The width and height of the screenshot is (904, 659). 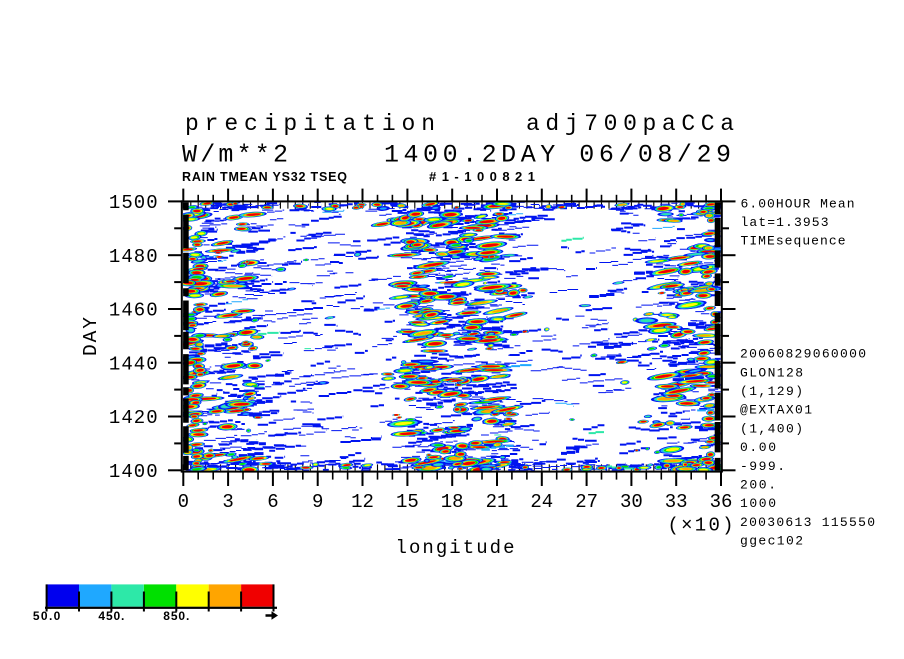 What do you see at coordinates (762, 466) in the screenshot?
I see `svg-text: -999.` at bounding box center [762, 466].